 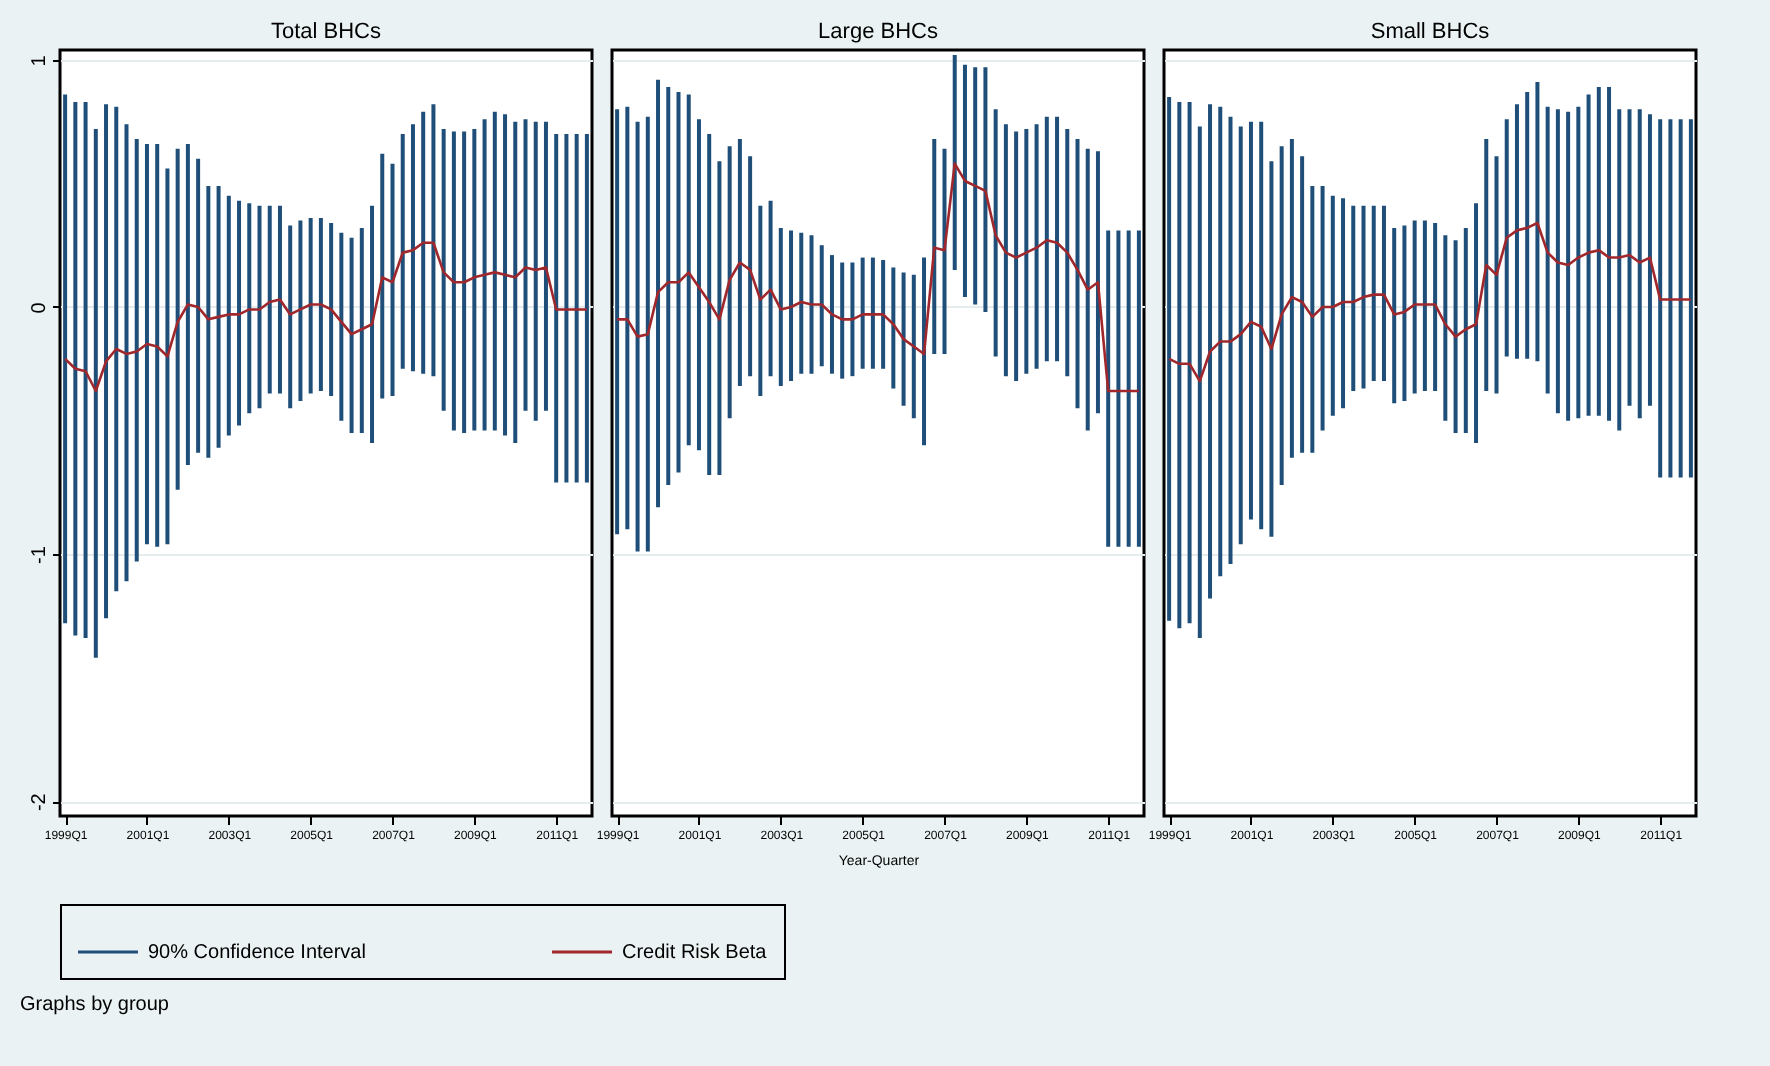 What do you see at coordinates (95, 1005) in the screenshot?
I see `text: Graphs by group` at bounding box center [95, 1005].